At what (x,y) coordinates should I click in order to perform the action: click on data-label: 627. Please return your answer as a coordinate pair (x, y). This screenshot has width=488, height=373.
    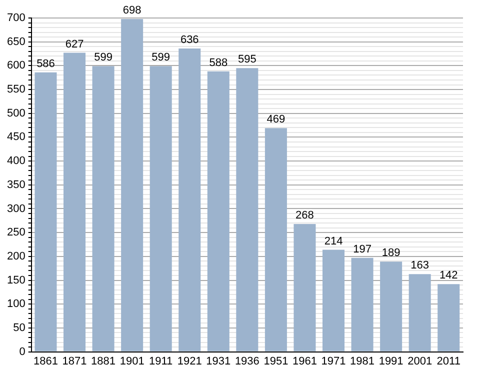
    Looking at the image, I should click on (74, 44).